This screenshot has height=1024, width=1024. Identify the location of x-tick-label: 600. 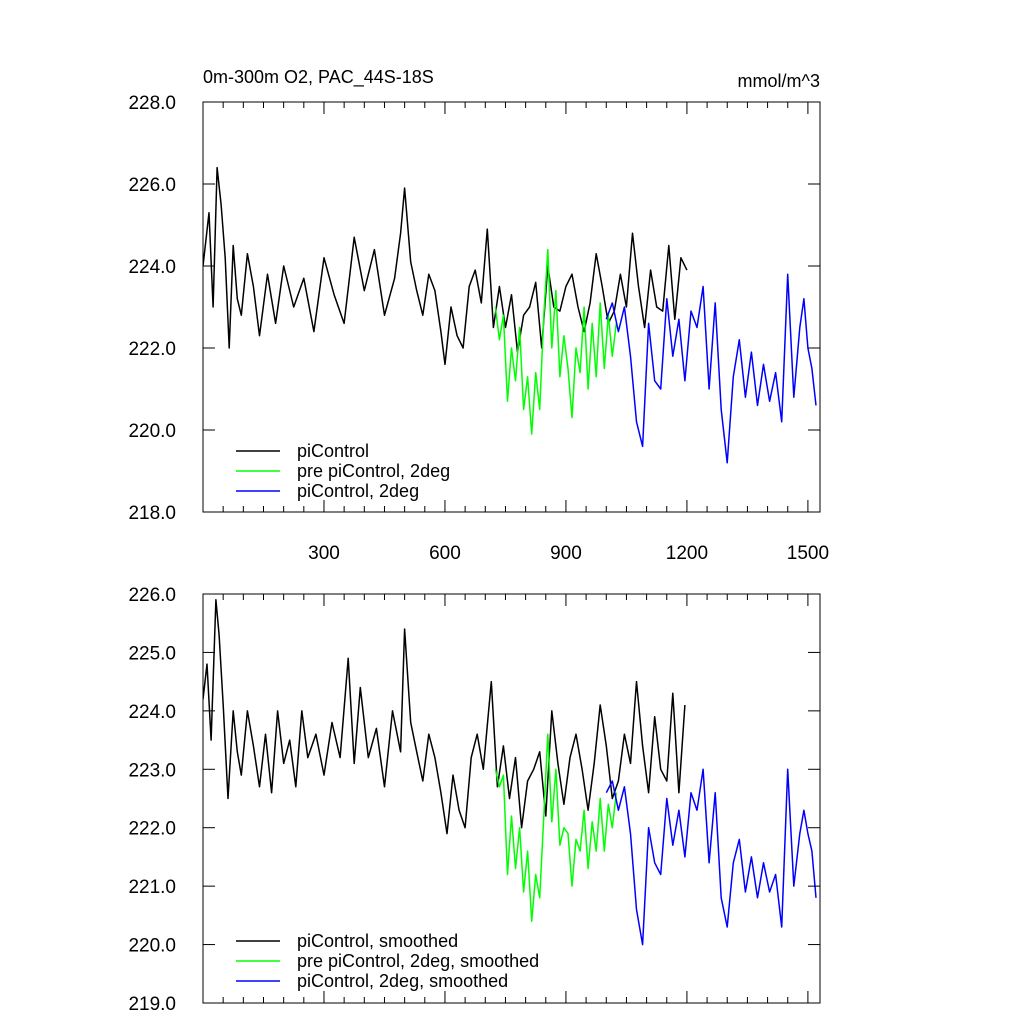
(445, 553).